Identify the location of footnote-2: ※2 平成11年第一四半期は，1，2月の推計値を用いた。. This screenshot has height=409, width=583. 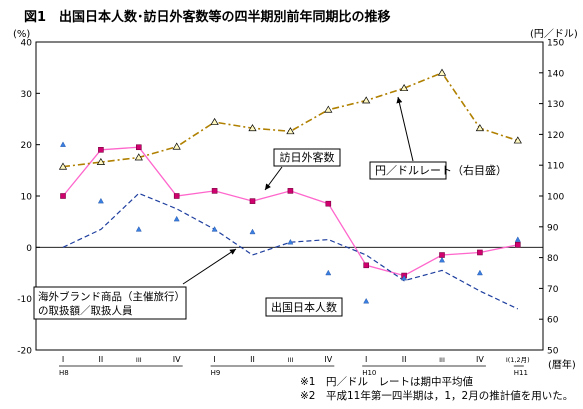
(436, 395).